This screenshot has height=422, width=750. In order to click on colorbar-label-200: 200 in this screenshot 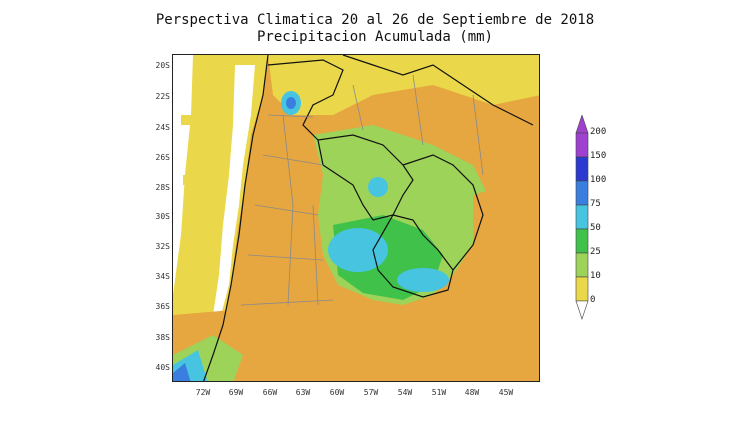, I will do `click(598, 132)`.